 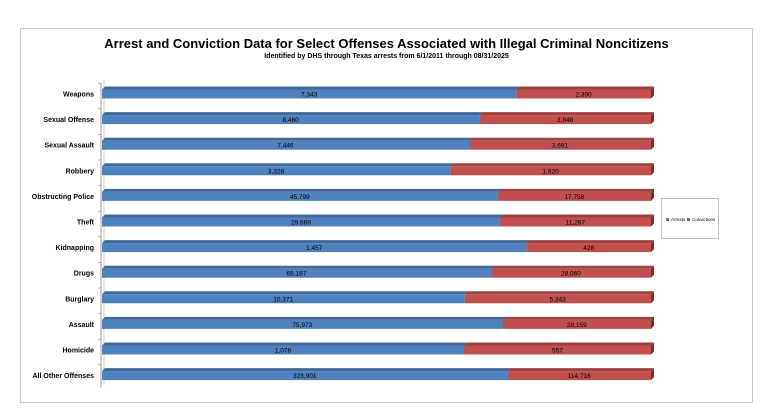 I want to click on data-label: 28,159, so click(x=577, y=325).